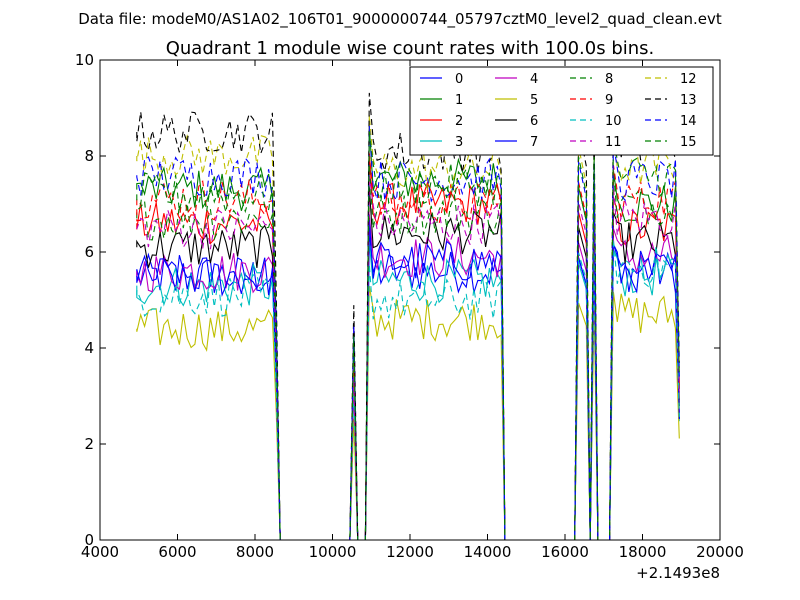  What do you see at coordinates (688, 100) in the screenshot?
I see `legend-label-13: 13` at bounding box center [688, 100].